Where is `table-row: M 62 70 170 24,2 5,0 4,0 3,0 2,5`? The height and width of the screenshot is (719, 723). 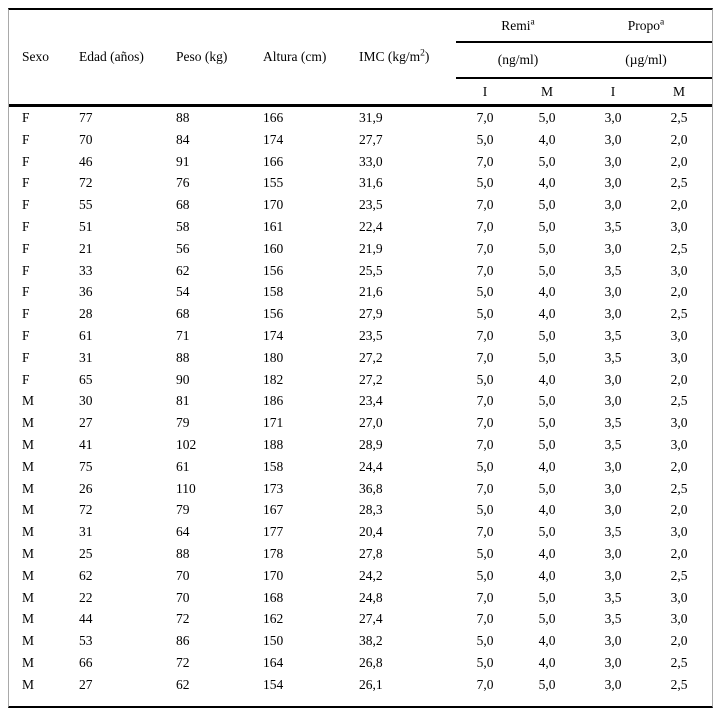 table-row: M 62 70 170 24,2 5,0 4,0 3,0 2,5 is located at coordinates (360, 576).